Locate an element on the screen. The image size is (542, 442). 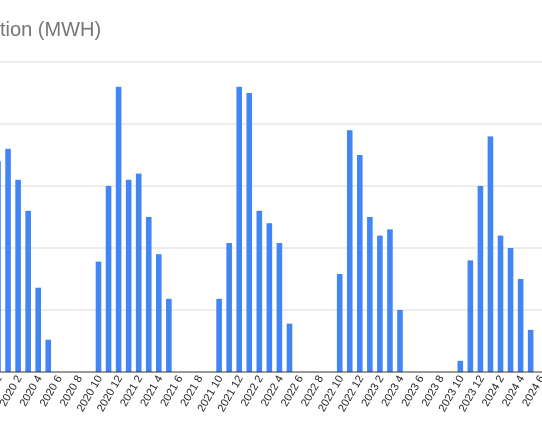
x-tick-label: 2 is located at coordinates (2, 379).